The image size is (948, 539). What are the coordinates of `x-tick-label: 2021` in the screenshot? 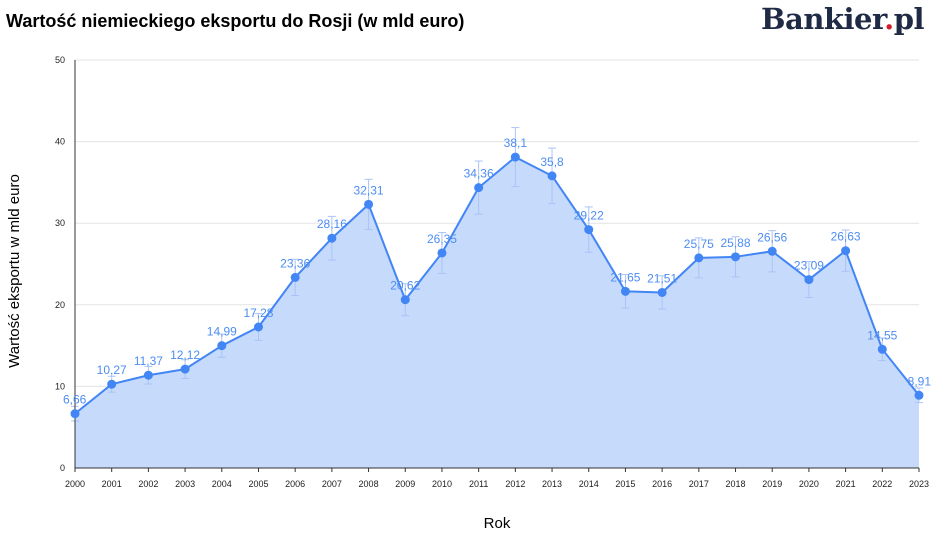 It's located at (846, 484).